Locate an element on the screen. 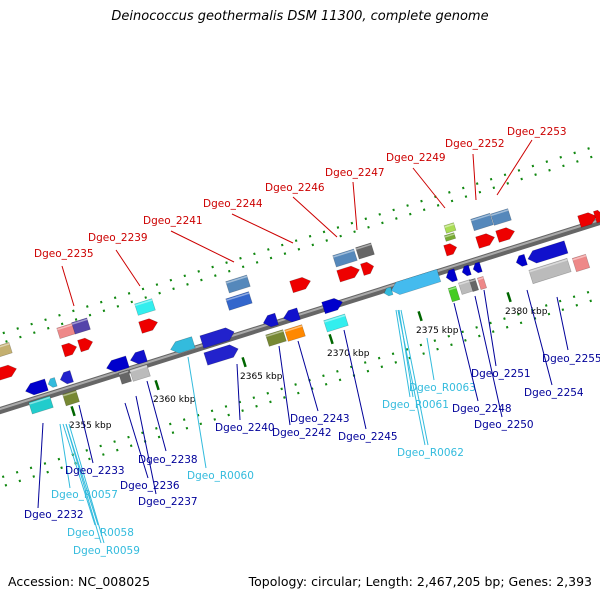 The width and height of the screenshot is (600, 600). top-gene-label: Dgeo_2253 is located at coordinates (537, 132).